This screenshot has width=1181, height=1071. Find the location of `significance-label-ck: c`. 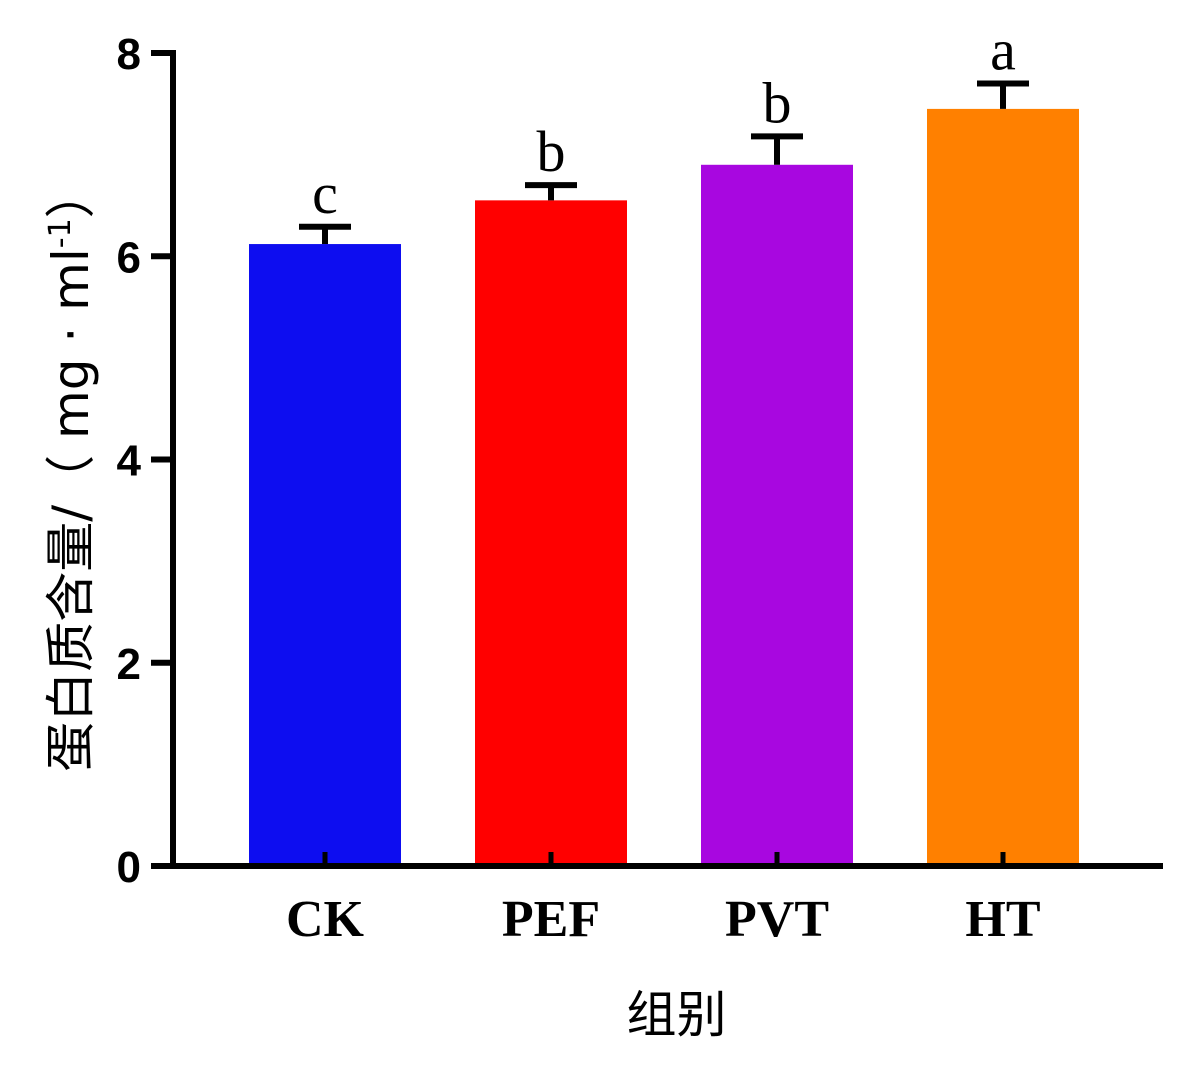

significance-label-ck: c is located at coordinates (325, 193).